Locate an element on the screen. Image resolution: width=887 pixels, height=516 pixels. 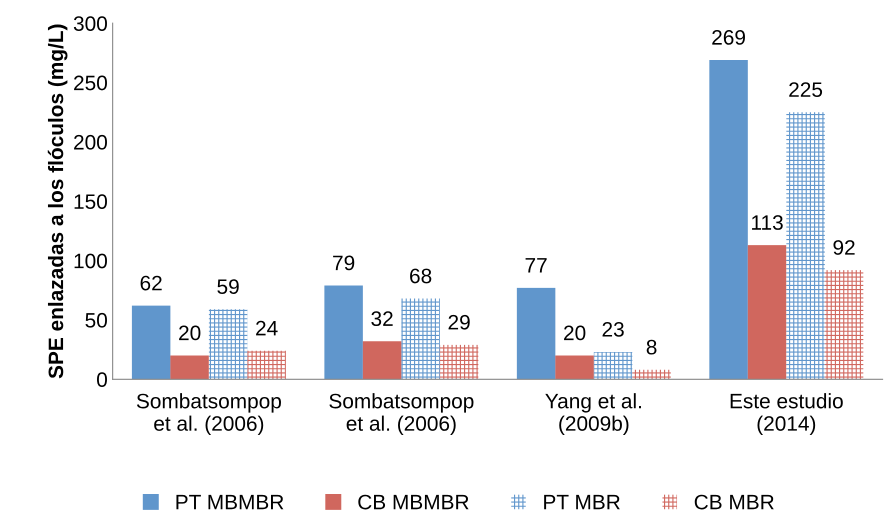
data-label: 29 is located at coordinates (459, 322).